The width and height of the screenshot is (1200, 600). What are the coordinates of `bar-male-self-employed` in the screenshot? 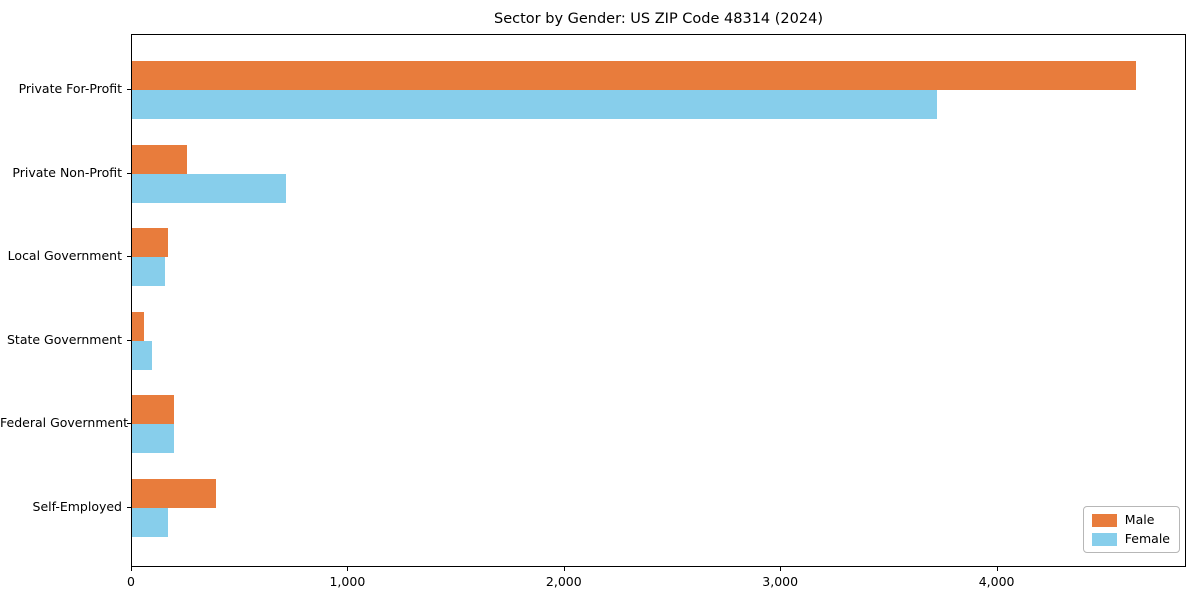 It's located at (174, 493).